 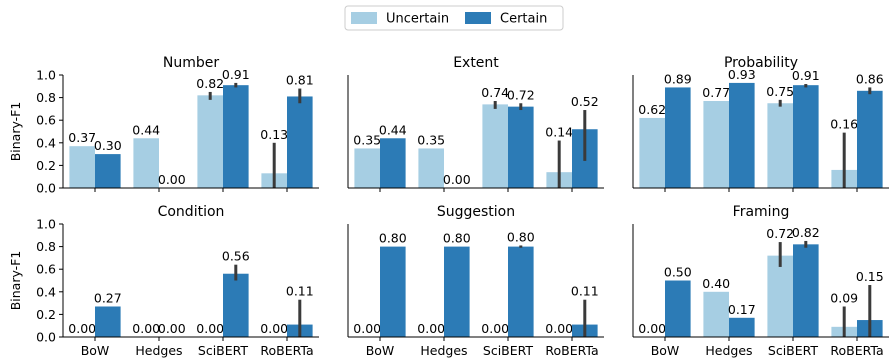 What do you see at coordinates (523, 19) in the screenshot?
I see `legend-label-certain: Certain` at bounding box center [523, 19].